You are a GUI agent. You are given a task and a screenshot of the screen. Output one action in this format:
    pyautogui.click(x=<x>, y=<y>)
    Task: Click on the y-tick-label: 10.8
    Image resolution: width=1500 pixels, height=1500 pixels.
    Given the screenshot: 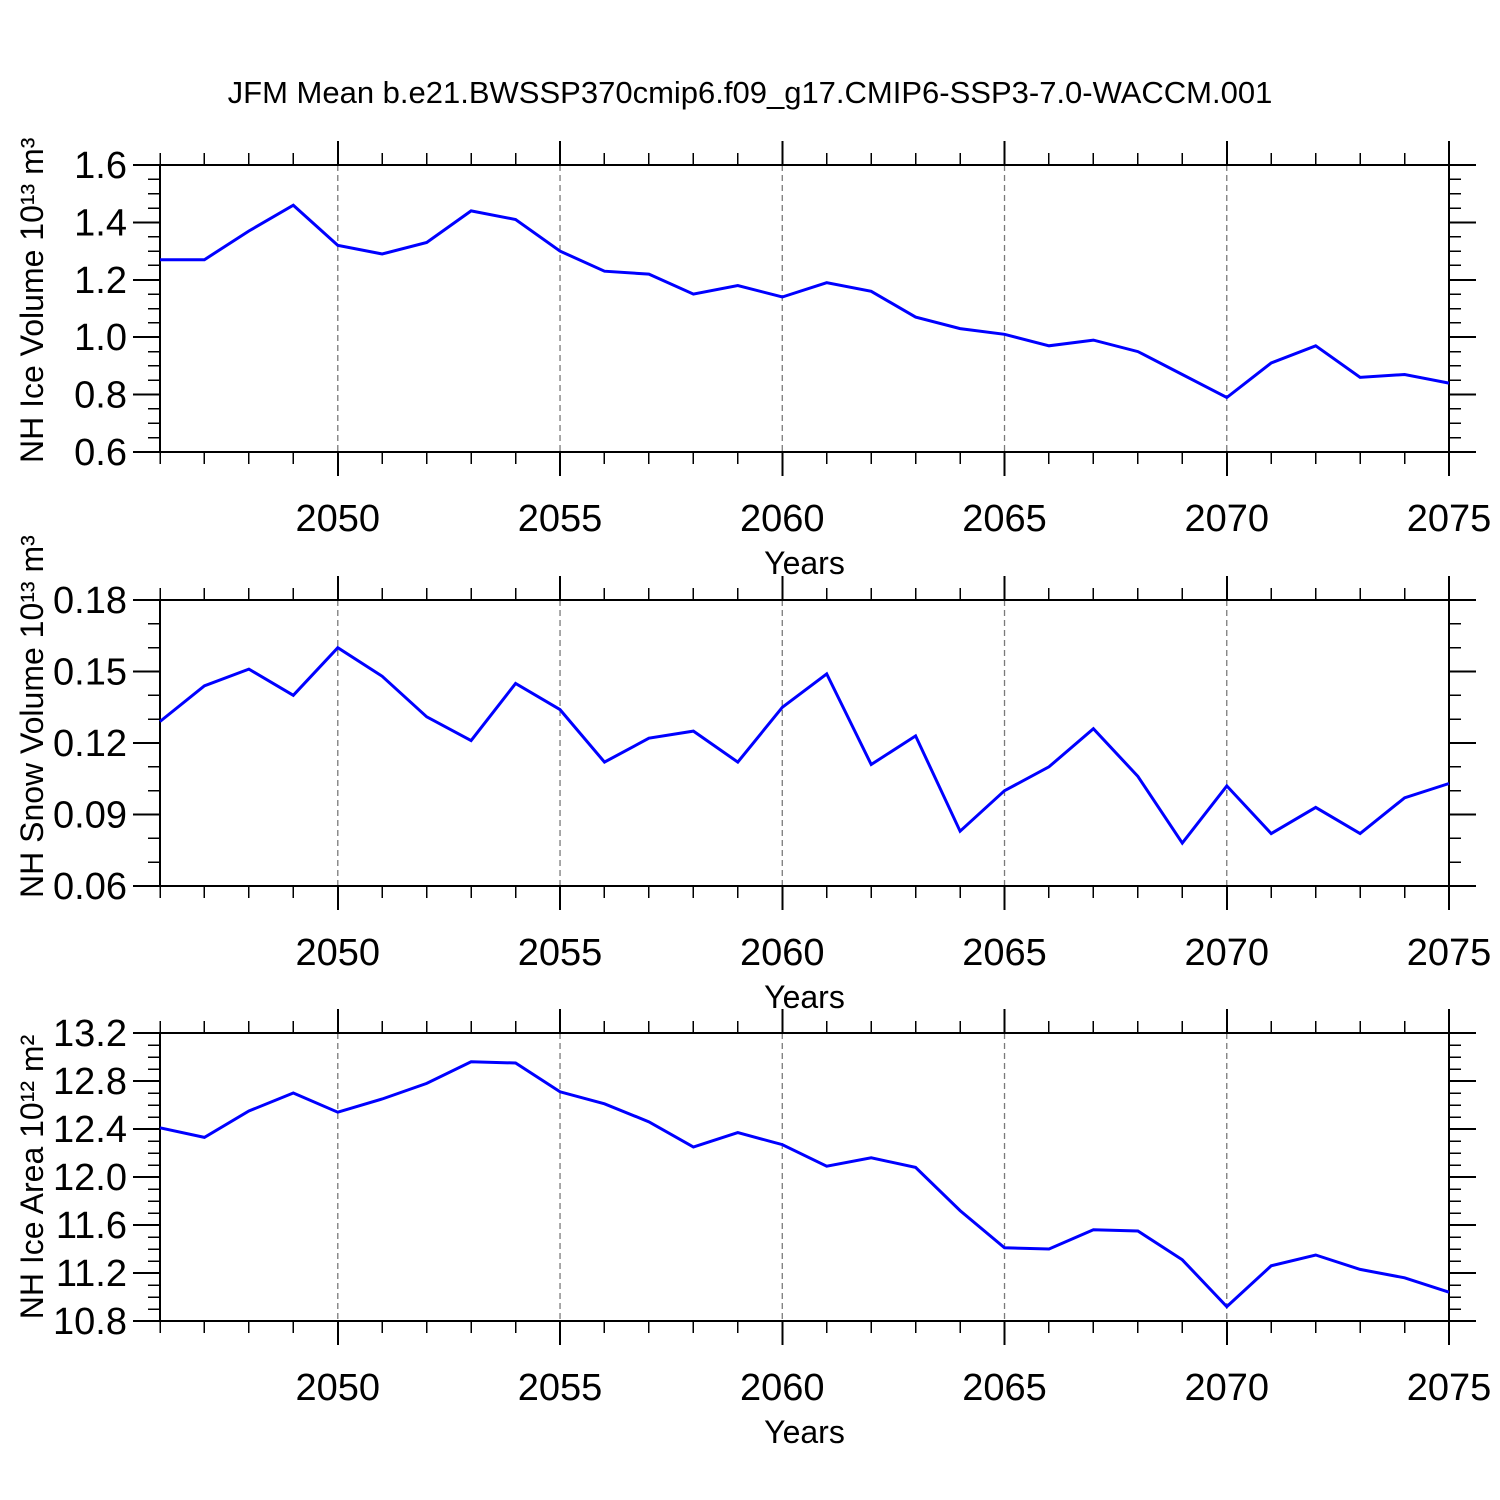 What is the action you would take?
    pyautogui.click(x=90, y=1322)
    